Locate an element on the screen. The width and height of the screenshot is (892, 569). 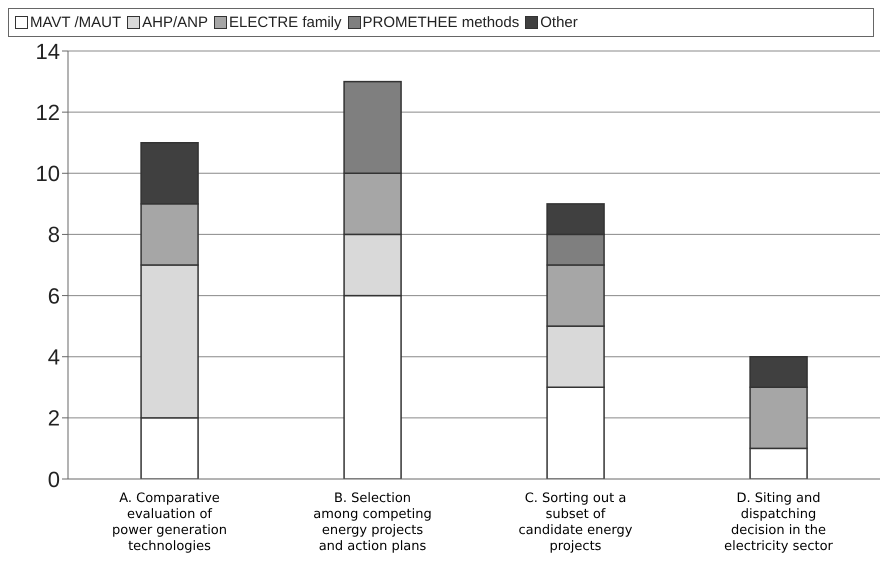
legend-label: MAVT /MAUT is located at coordinates (75, 22).